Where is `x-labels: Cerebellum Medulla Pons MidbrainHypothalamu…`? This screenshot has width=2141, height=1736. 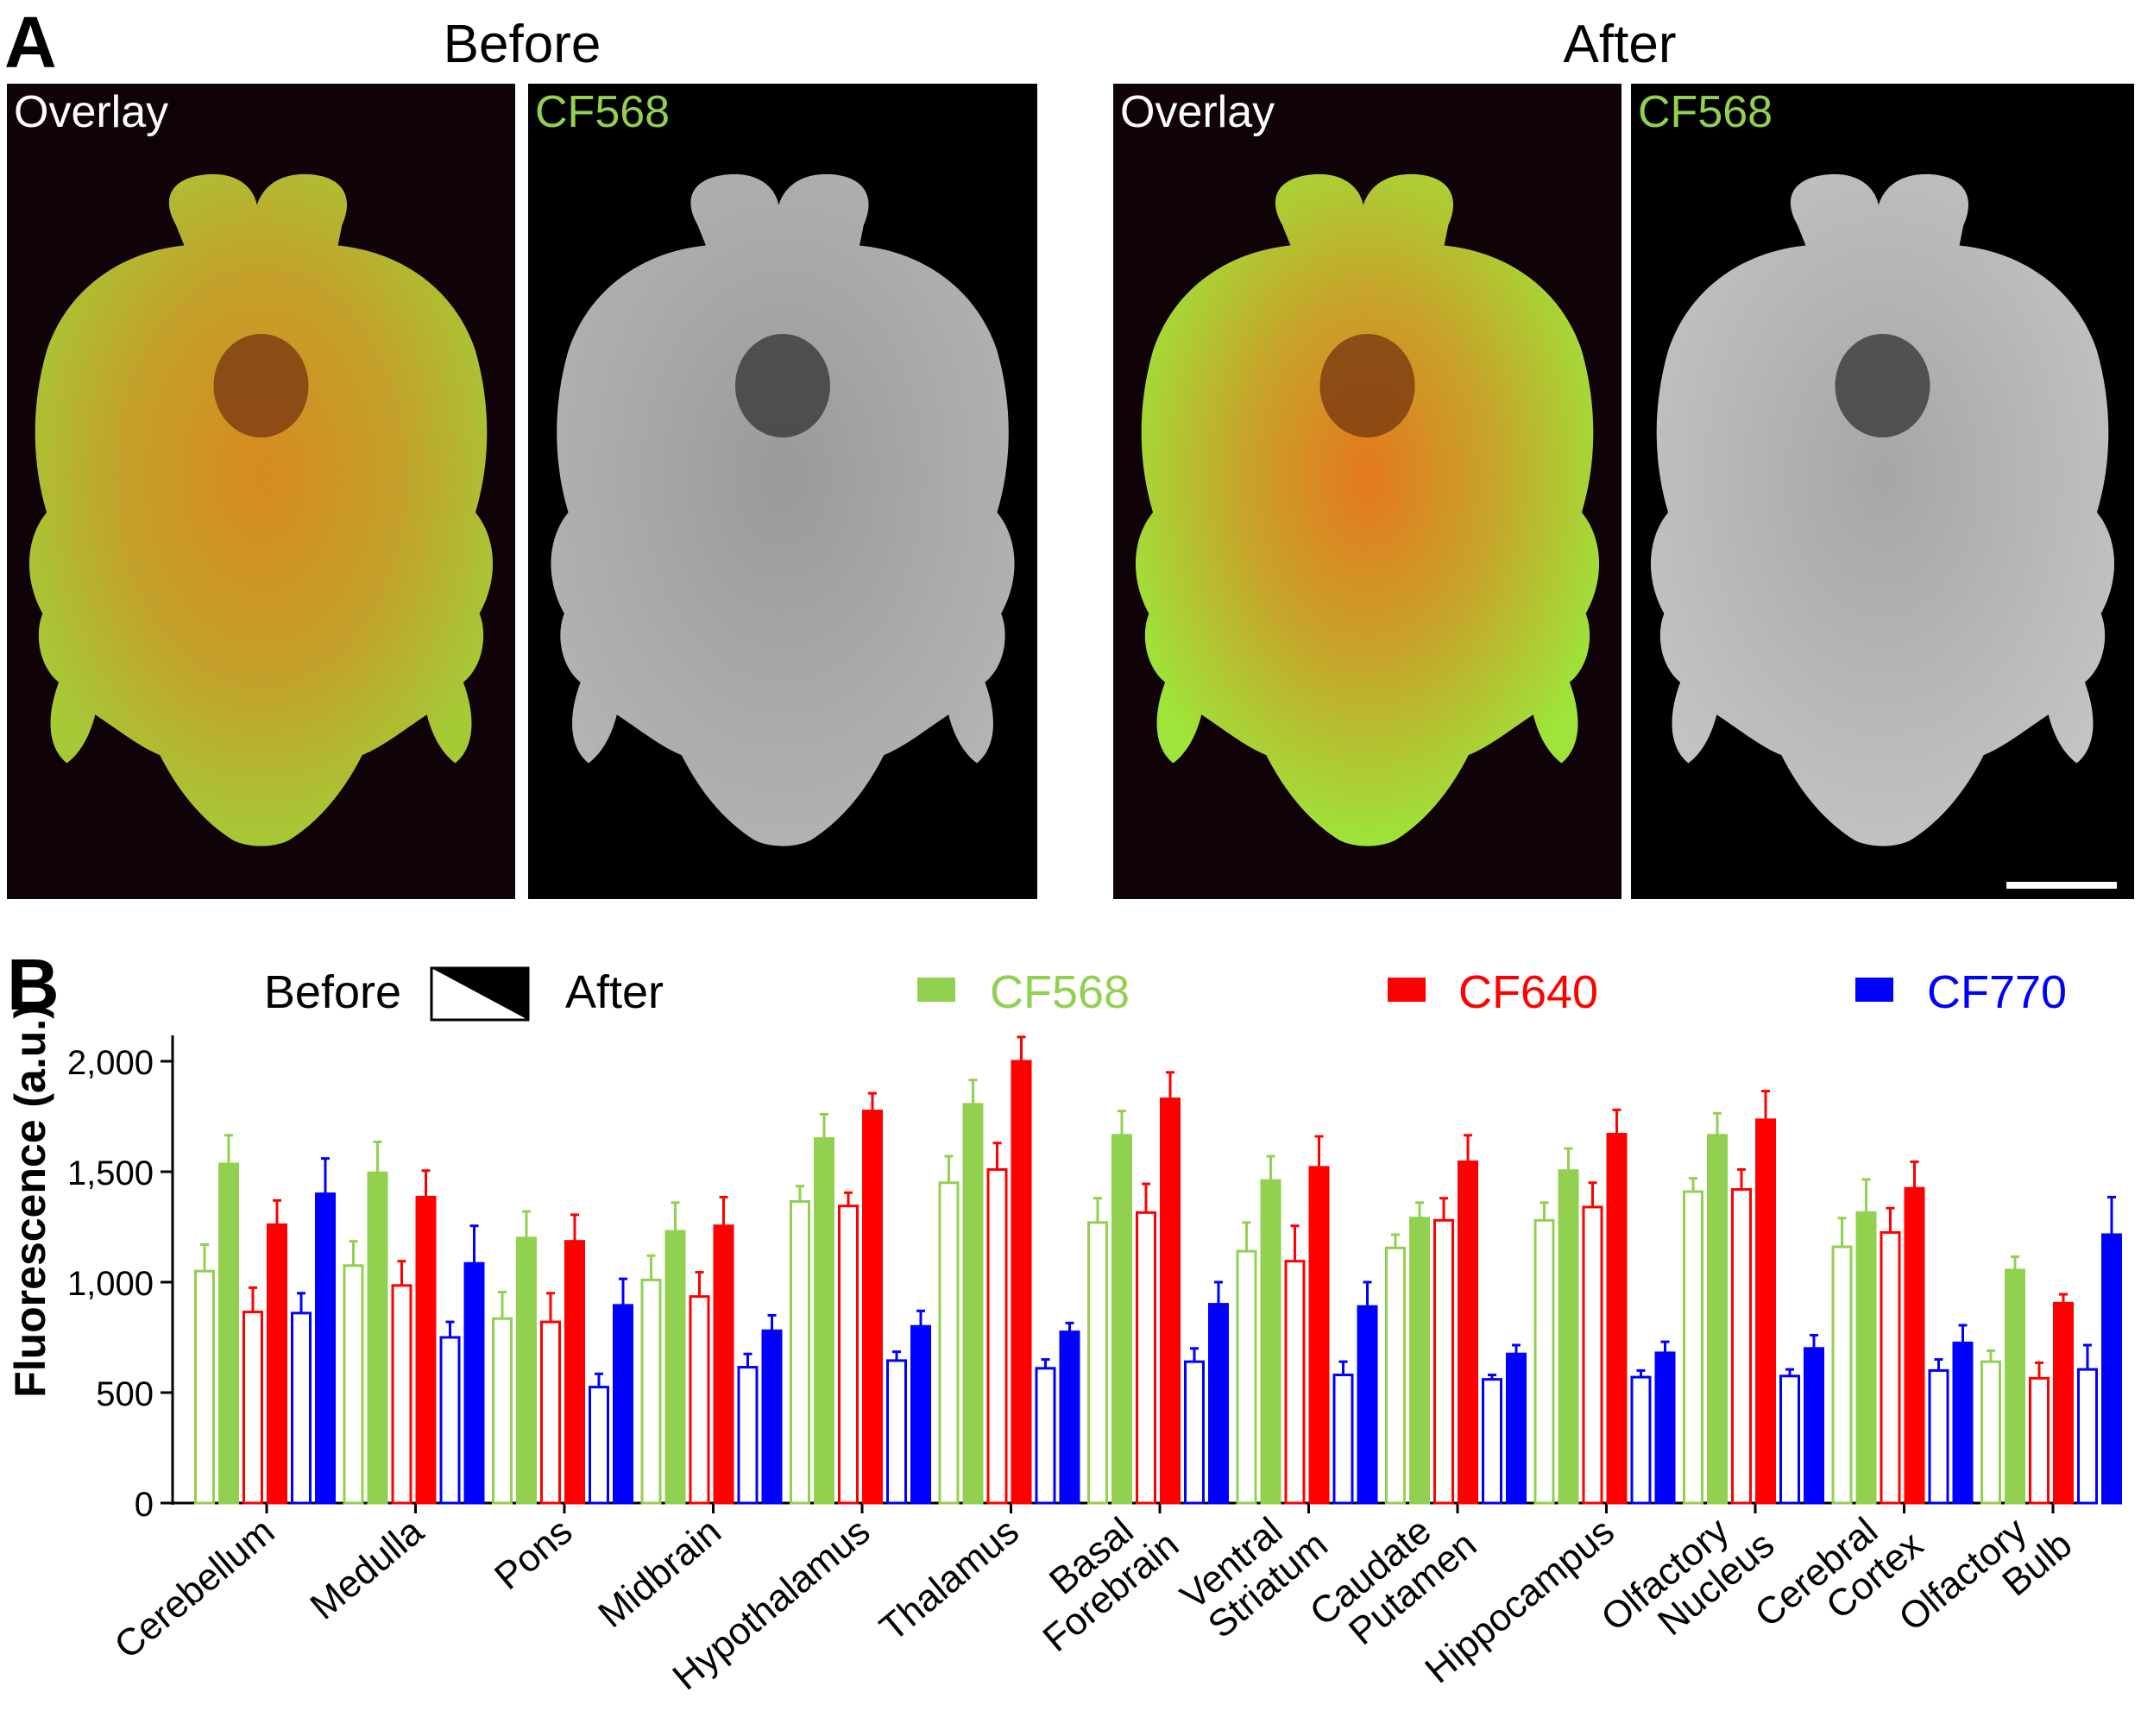 x-labels: Cerebellum Medulla Pons MidbrainHypothalamu… is located at coordinates (1094, 1595).